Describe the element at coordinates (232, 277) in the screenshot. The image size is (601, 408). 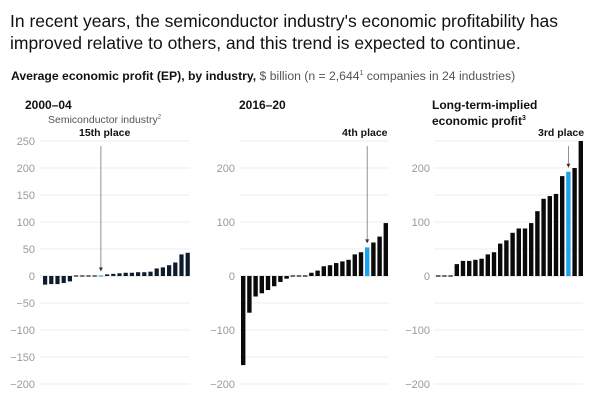
I see `y-tick-label-2016-20: 0` at that location.